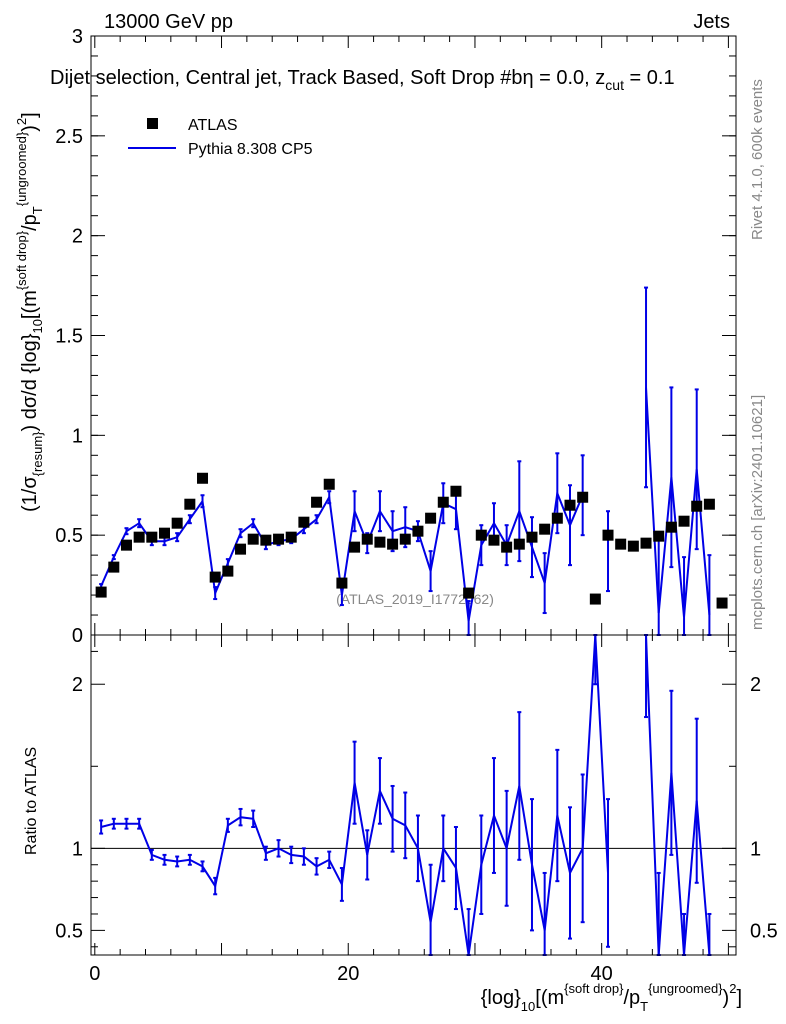 The width and height of the screenshot is (786, 1024). I want to click on xlabel-d-sup: 2, so click(732, 988).